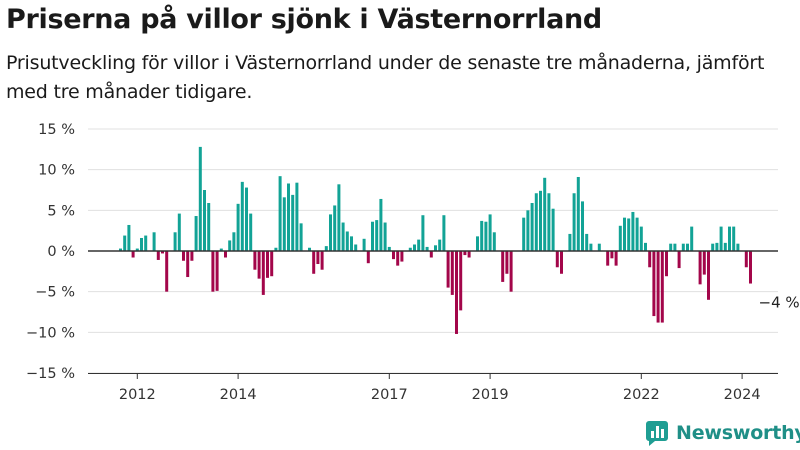 This screenshot has height=450, width=800. What do you see at coordinates (137, 395) in the screenshot?
I see `x-tick-label: 2012` at bounding box center [137, 395].